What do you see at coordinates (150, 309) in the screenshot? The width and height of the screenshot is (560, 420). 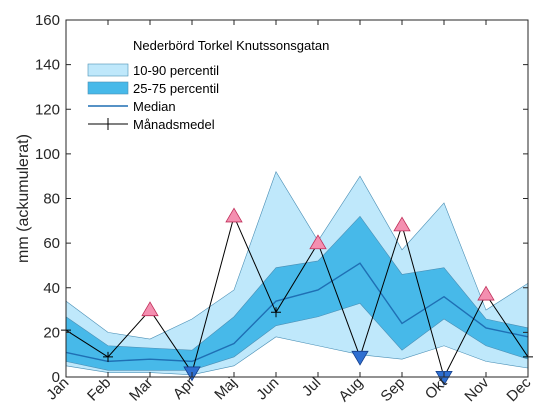 I see `marker-triangle-up-mar` at bounding box center [150, 309].